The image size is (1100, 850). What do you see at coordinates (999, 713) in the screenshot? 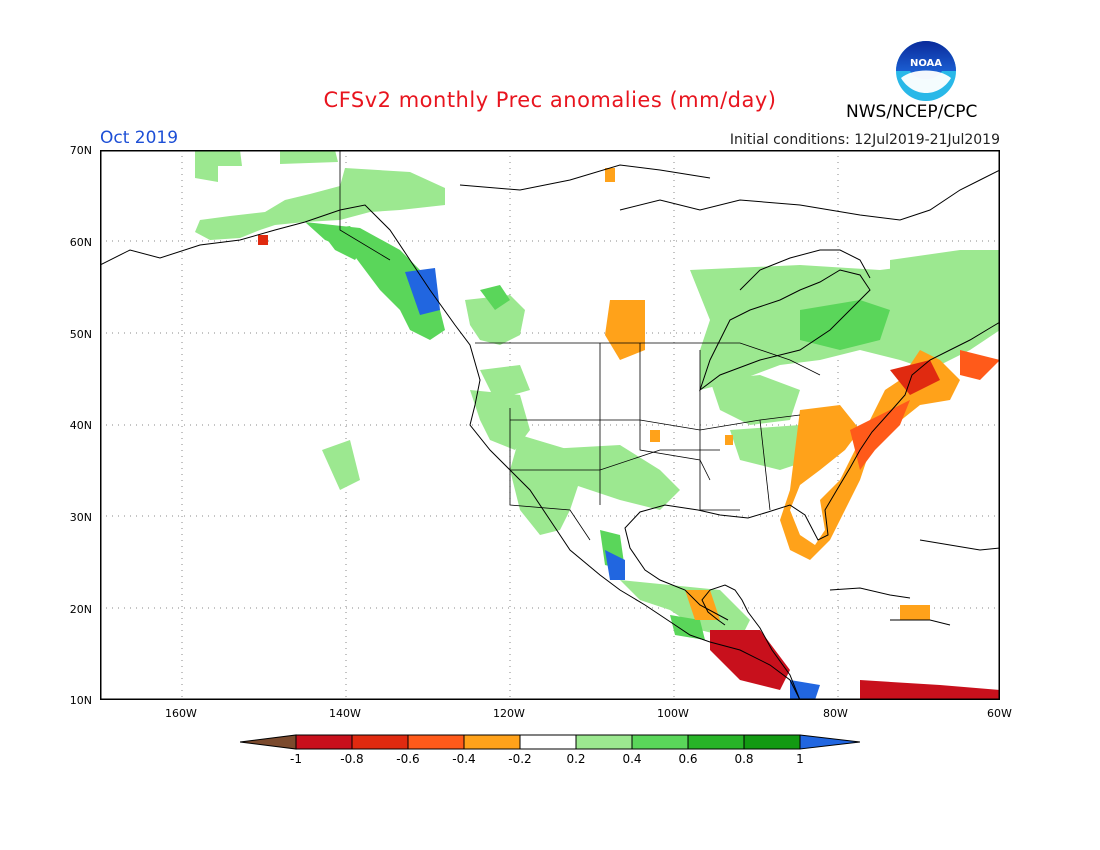
I see `lon-label: 60W` at bounding box center [999, 713].